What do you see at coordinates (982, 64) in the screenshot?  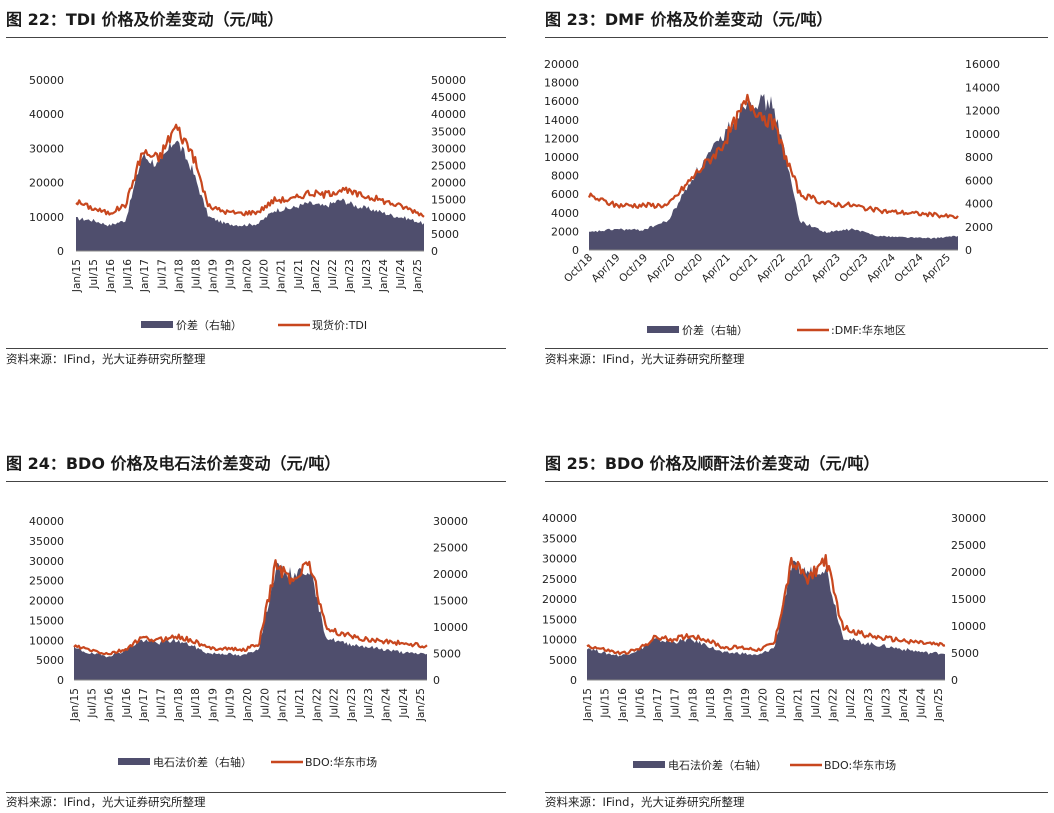 I see `right-tick-label: 16000` at bounding box center [982, 64].